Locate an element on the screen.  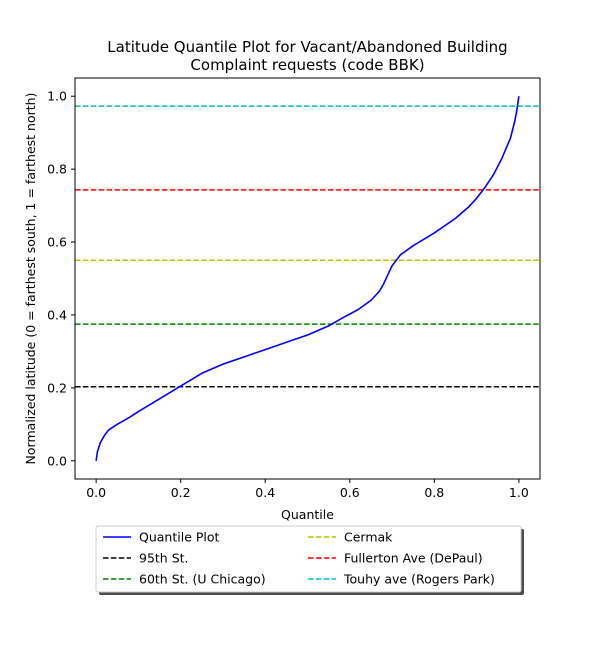
y-axis: 0.0 0.2 0.4 0.6 0.8 1.0 is located at coordinates (61, 278).